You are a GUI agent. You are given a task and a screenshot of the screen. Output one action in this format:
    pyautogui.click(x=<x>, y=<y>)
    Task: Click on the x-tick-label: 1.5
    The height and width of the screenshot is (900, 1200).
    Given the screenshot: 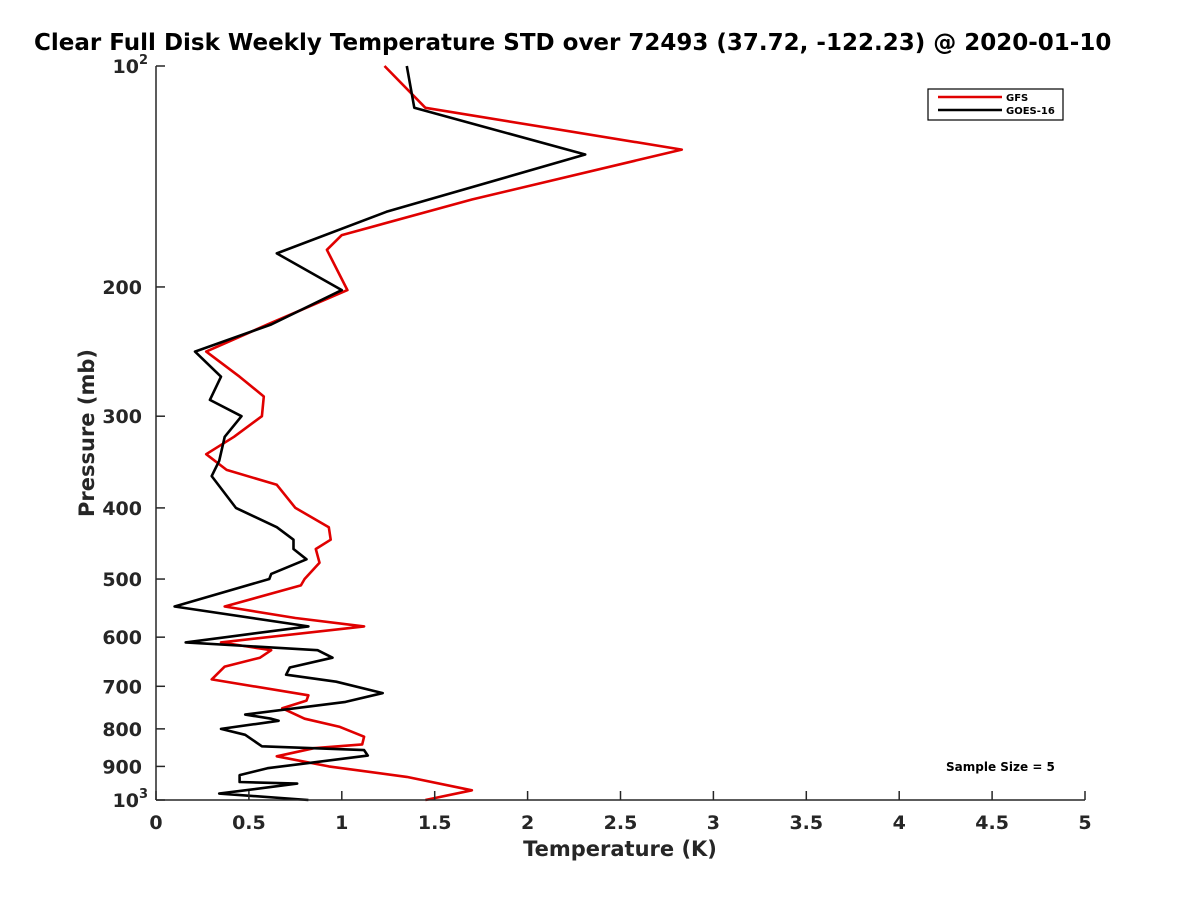 What is the action you would take?
    pyautogui.click(x=435, y=823)
    